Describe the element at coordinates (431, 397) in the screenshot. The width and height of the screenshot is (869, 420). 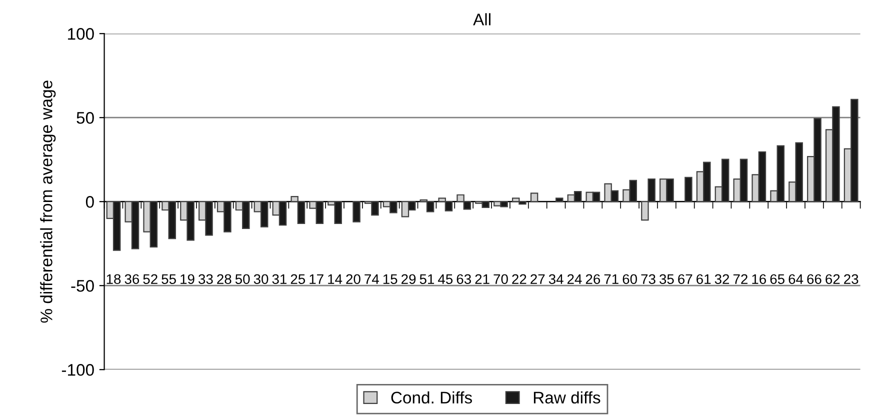
I see `legend-label: Cond. Diffs` at that location.